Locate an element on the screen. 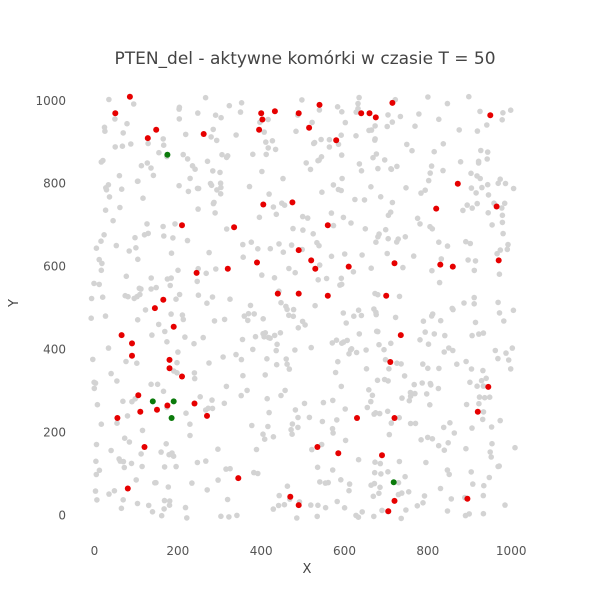 This screenshot has width=600, height=600. x-tick-label: 200 is located at coordinates (177, 551).